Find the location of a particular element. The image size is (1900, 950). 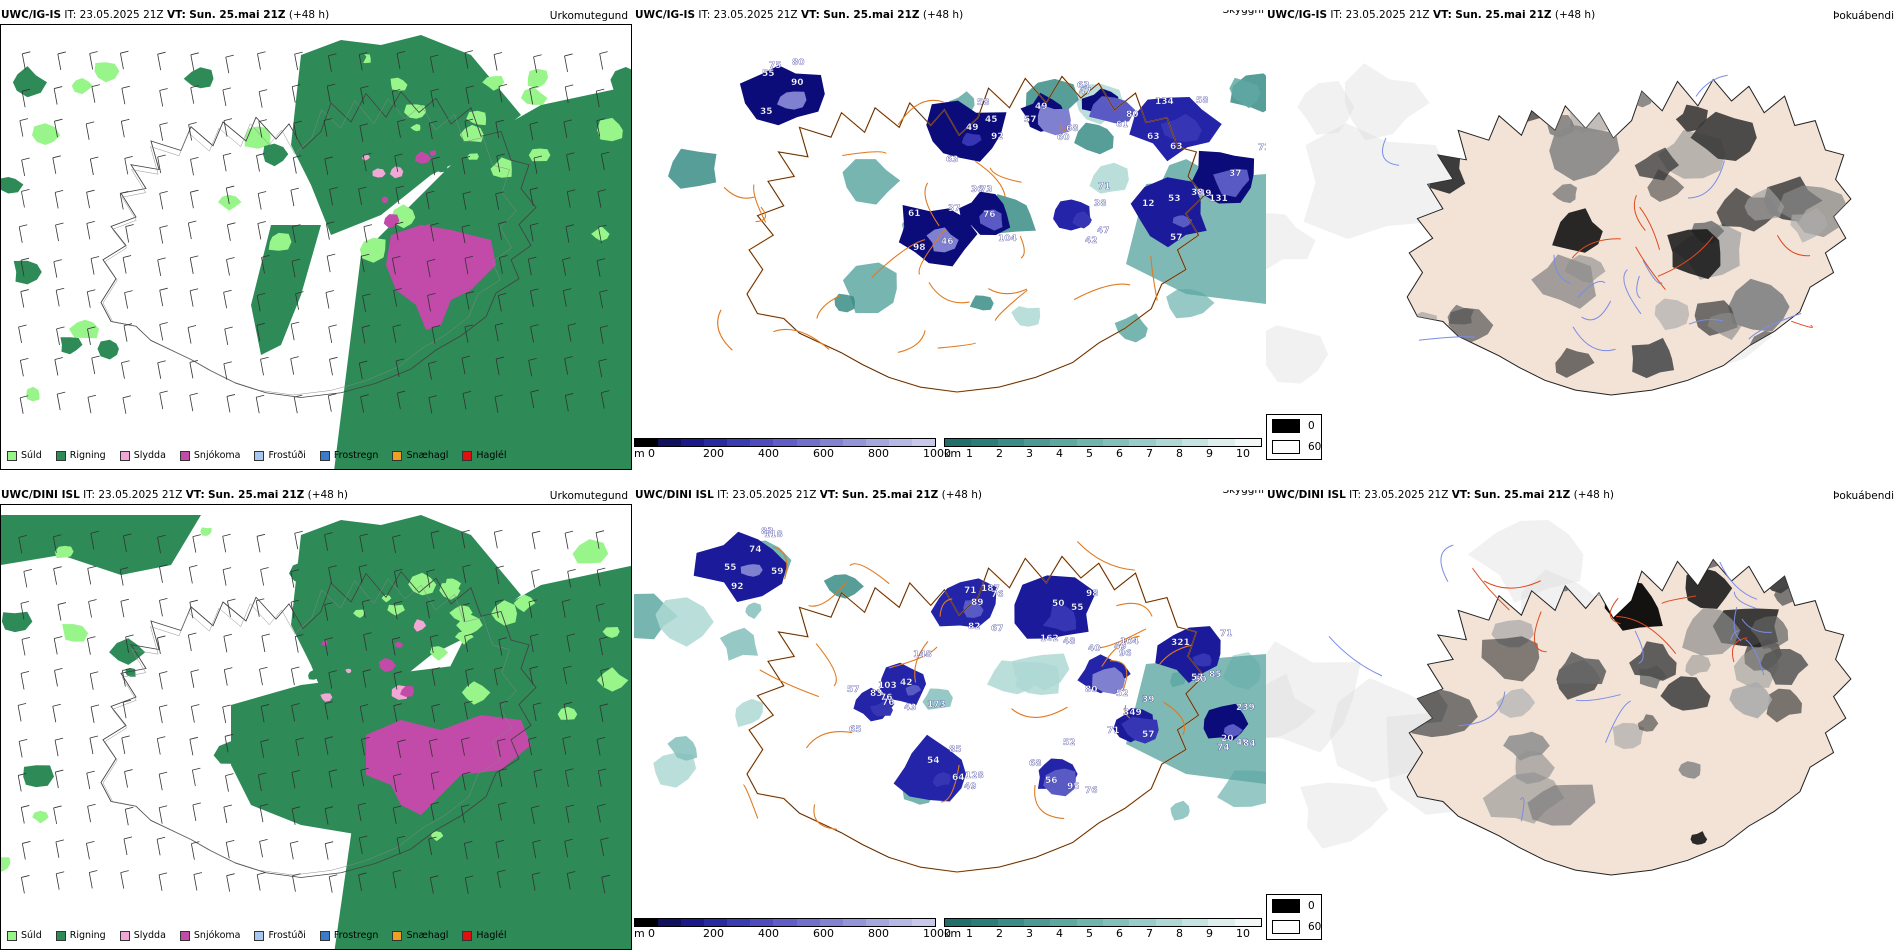

visibility-tick: 5 is located at coordinates (1089, 453).